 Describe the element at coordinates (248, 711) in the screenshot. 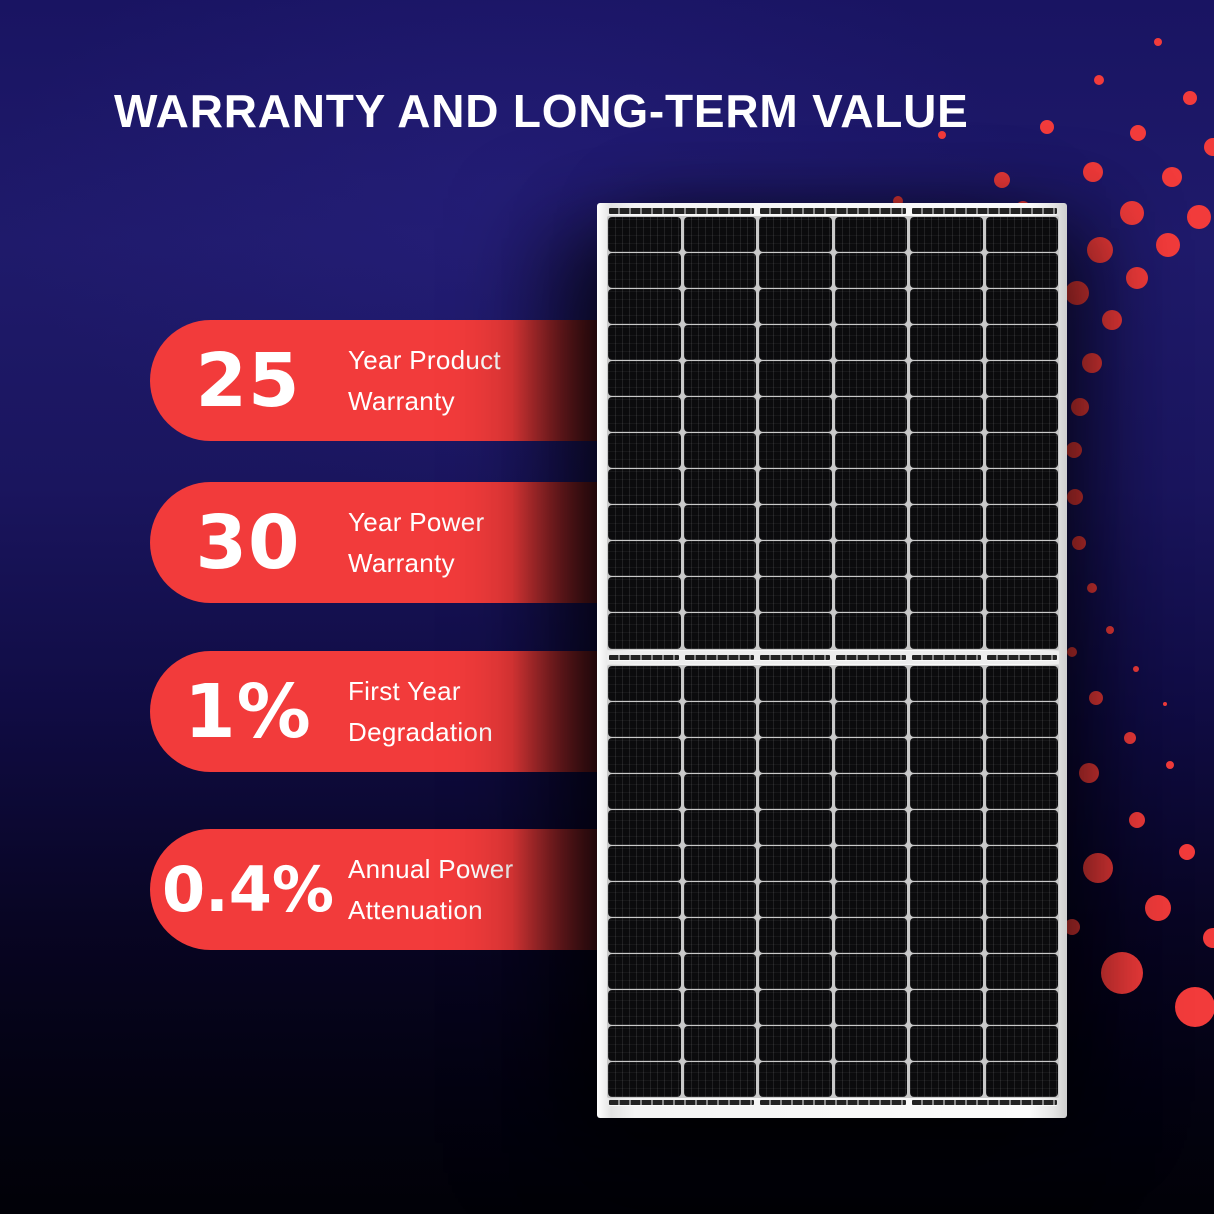

I see `stat-value: 1%` at that location.